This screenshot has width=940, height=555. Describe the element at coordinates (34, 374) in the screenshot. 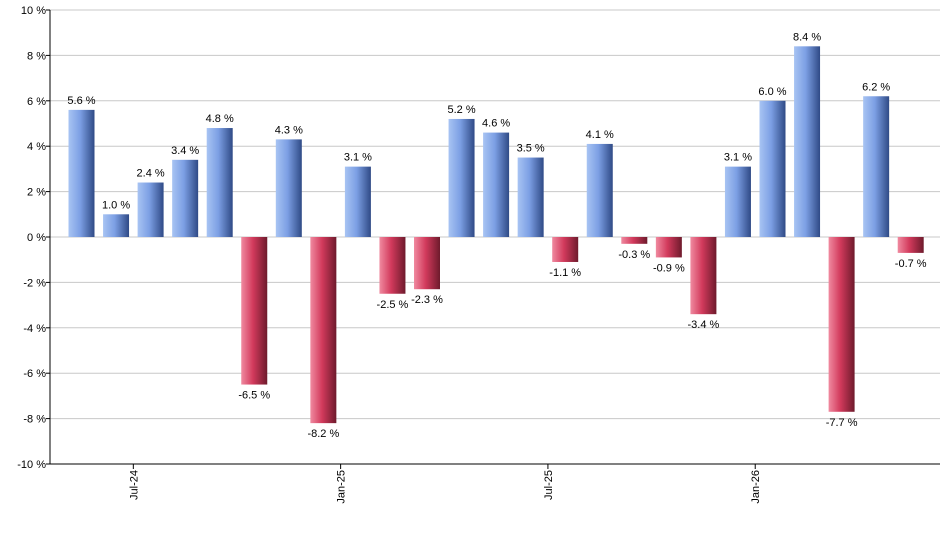

I see `y-tick-label: -6 %` at that location.